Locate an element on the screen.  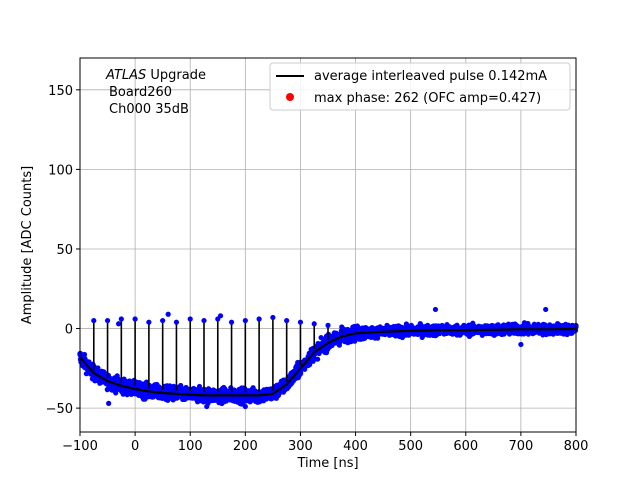
x-tick-label: 800 is located at coordinates (576, 446).